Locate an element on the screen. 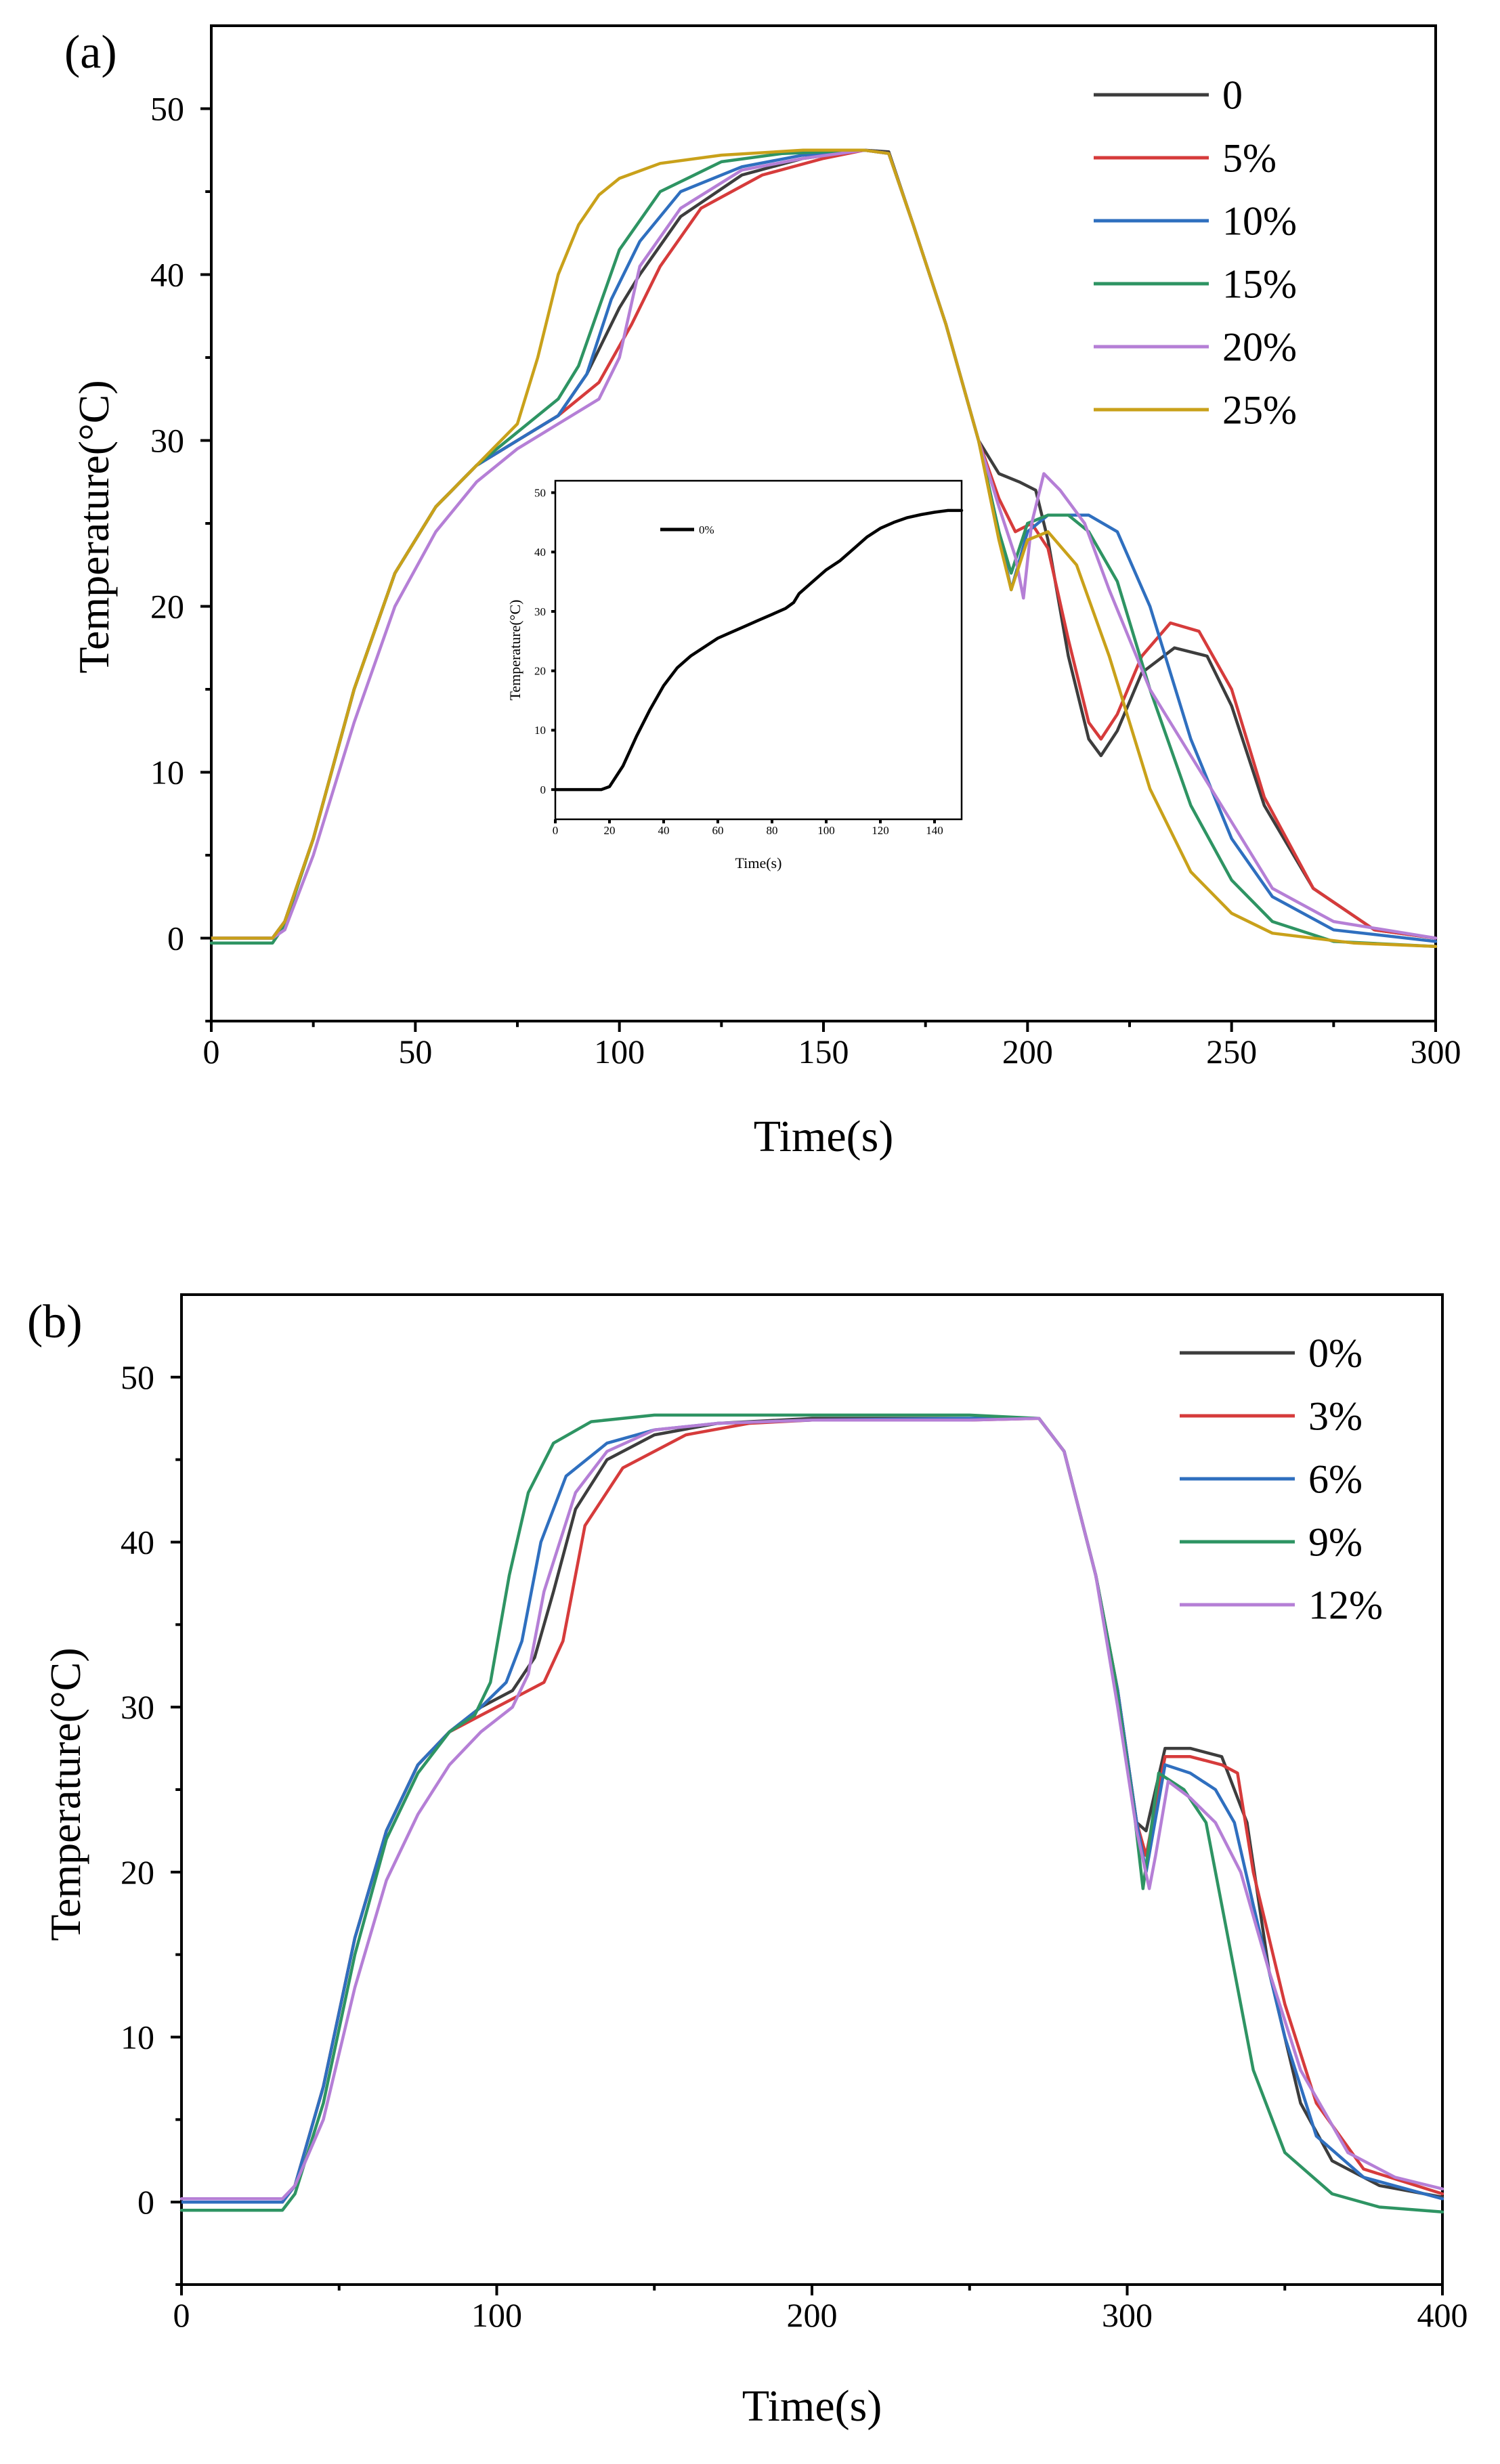 This screenshot has width=1500, height=2464. inset-series-group is located at coordinates (758, 650).